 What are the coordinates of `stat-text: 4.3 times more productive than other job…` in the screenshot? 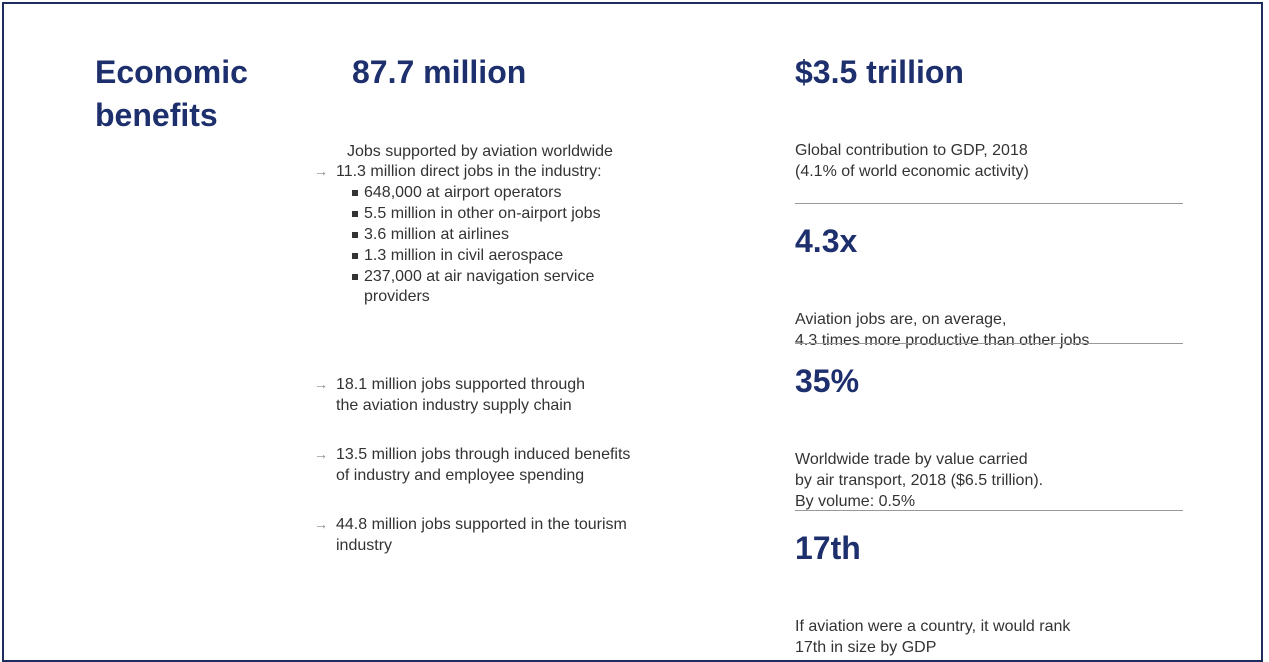 It's located at (942, 340).